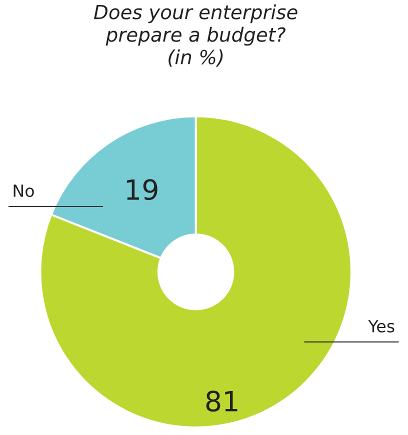  Describe the element at coordinates (24, 191) in the screenshot. I see `slice-label: No` at that location.